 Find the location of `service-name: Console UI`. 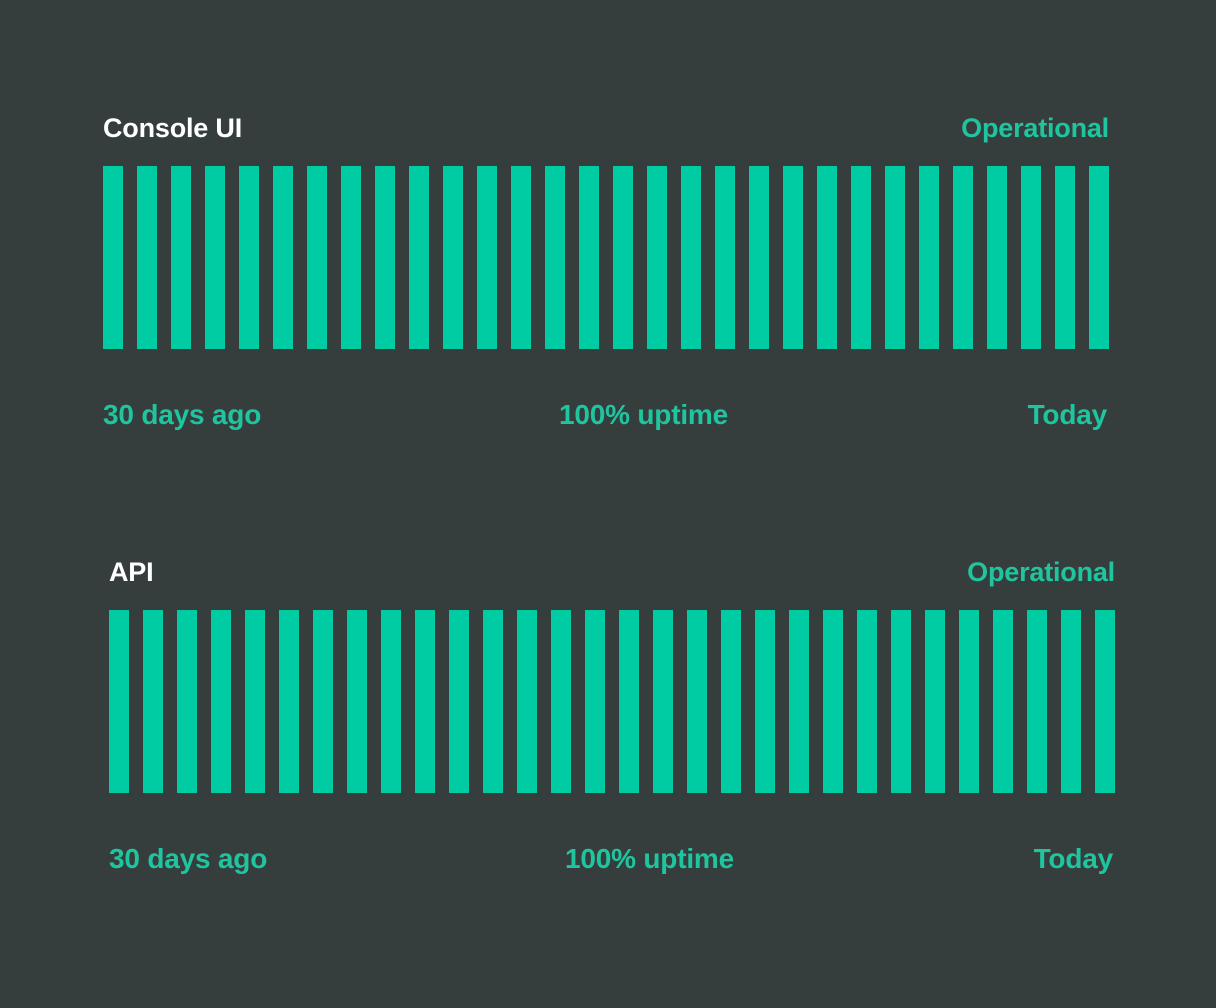

service-name: Console UI is located at coordinates (173, 128).